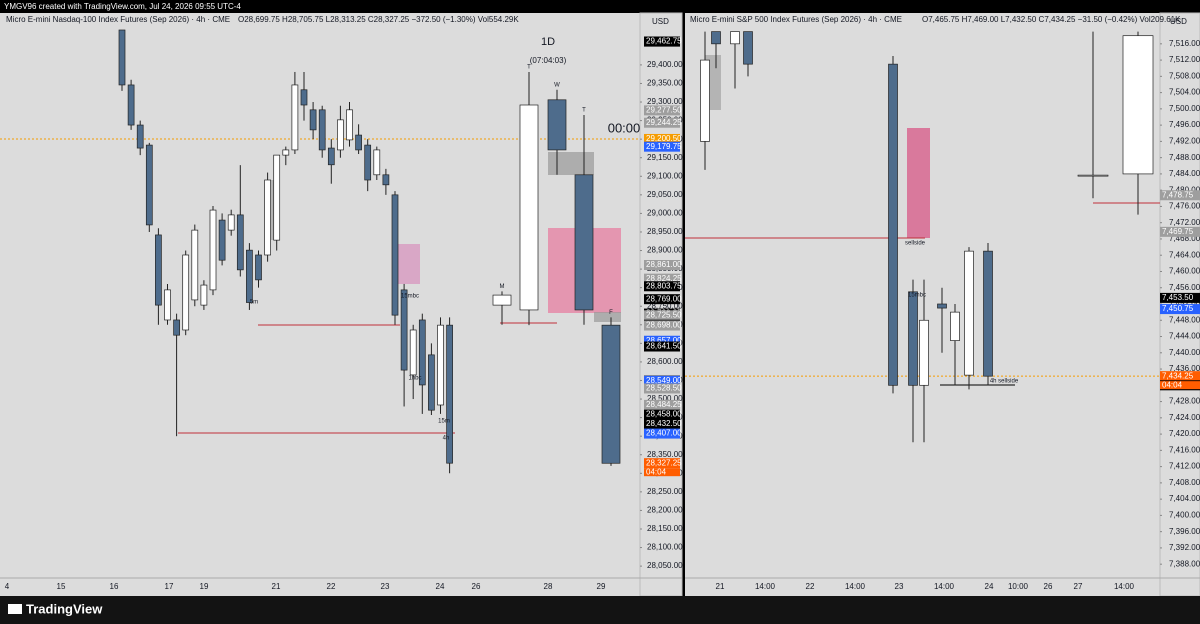 Image resolution: width=1200 pixels, height=624 pixels. What do you see at coordinates (529, 68) in the screenshot?
I see `day-label: T` at bounding box center [529, 68].